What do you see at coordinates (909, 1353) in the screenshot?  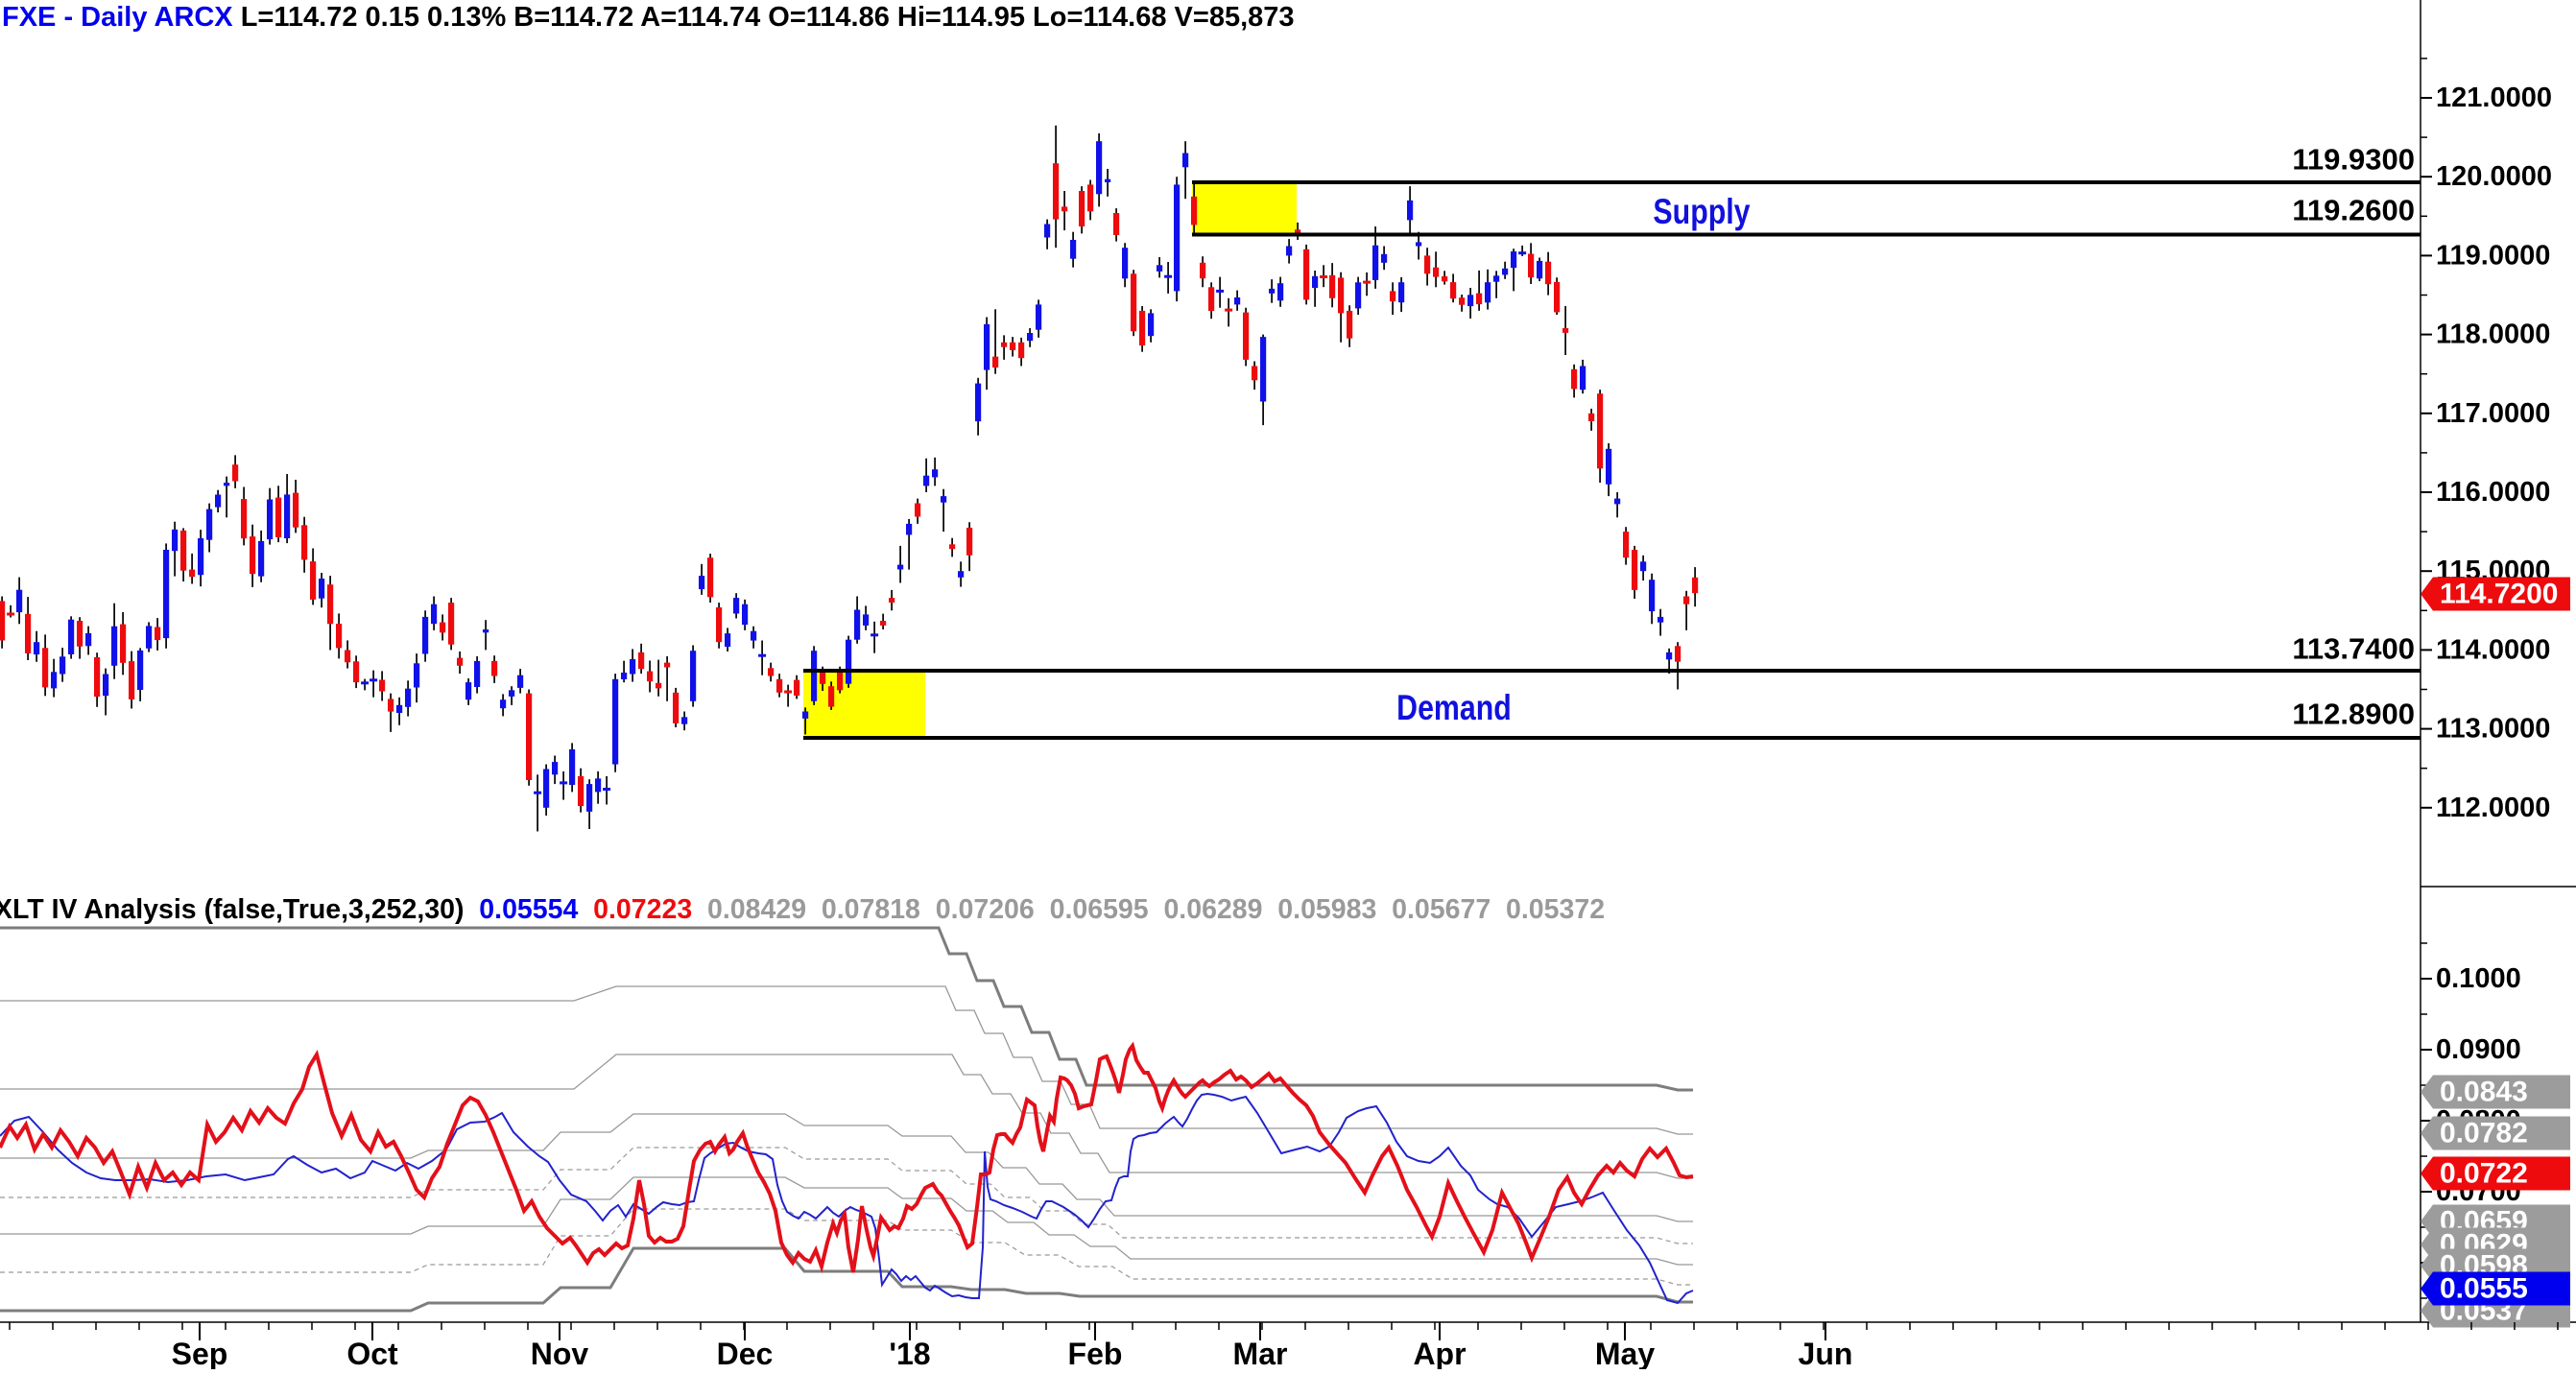 I see `svg-text: '18` at bounding box center [909, 1353].